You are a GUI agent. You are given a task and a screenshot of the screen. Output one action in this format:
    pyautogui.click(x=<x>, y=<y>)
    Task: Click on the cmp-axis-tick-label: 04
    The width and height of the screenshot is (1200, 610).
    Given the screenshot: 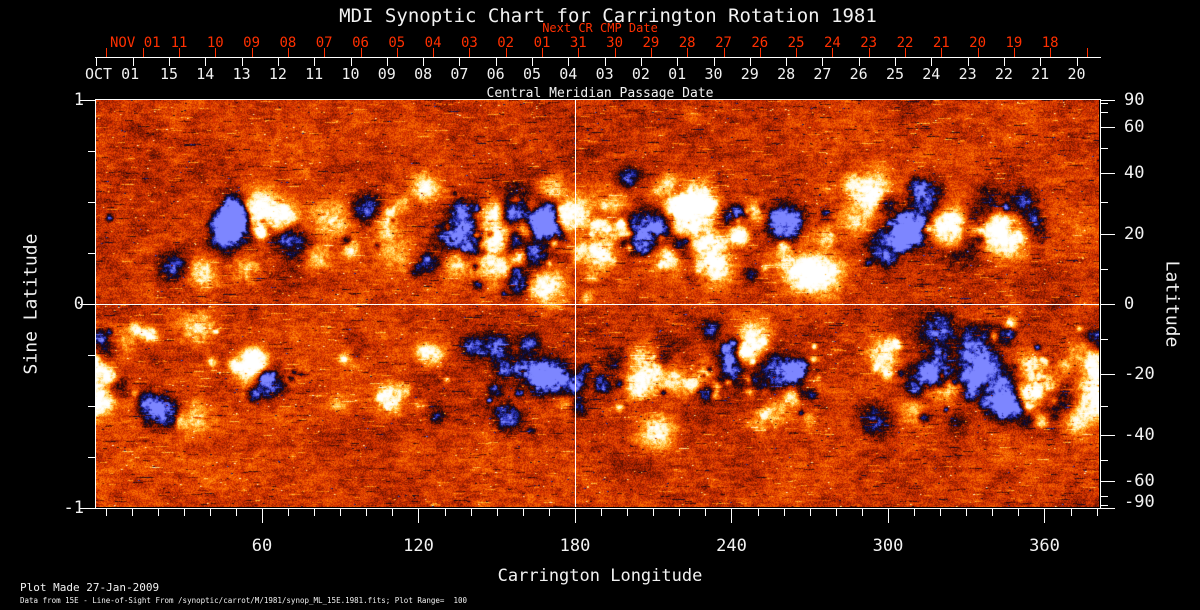 What is the action you would take?
    pyautogui.click(x=568, y=74)
    